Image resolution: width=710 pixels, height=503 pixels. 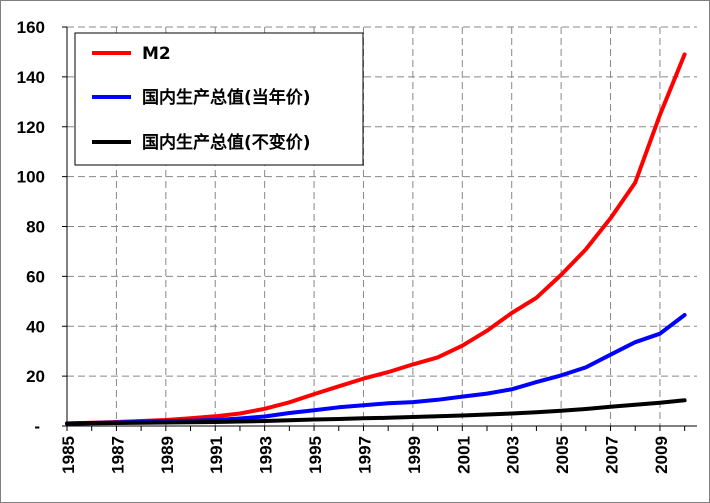 What do you see at coordinates (167, 455) in the screenshot?
I see `x-tick-label: 1989` at bounding box center [167, 455].